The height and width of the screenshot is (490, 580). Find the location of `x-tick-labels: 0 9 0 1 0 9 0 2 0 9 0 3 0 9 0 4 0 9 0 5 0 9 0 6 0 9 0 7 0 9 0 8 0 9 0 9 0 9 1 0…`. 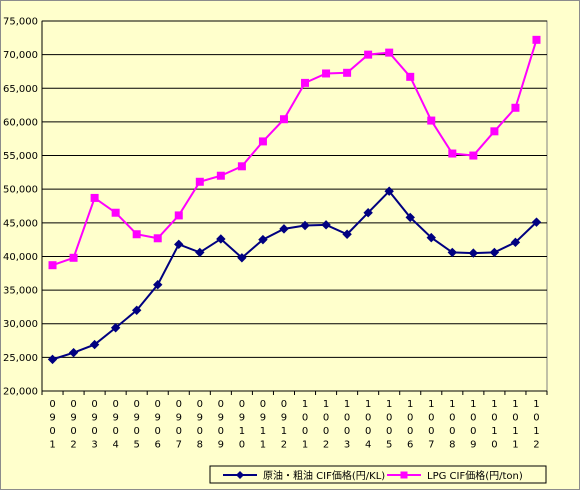

x-tick-labels: 0 9 0 1 0 9 0 2 0 9 0 3 0 9 0 4 0 9 0 5 0 9 0 6 0 9 0 7 0 9 0 8 0 9 0 9 0 9 1 0… is located at coordinates (294, 425).